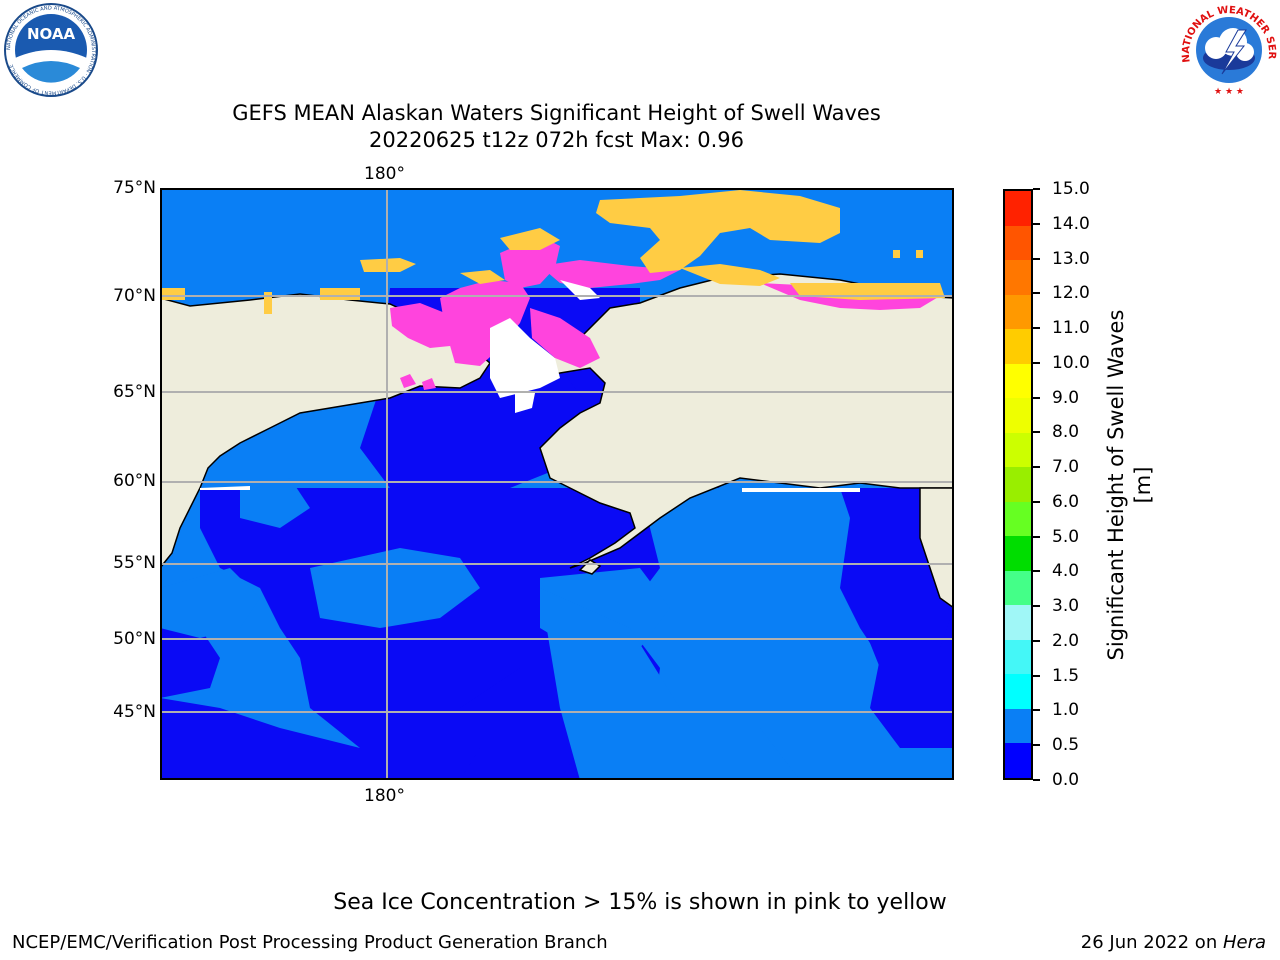  Describe the element at coordinates (134, 639) in the screenshot. I see `lat-label-50: 50°N` at that location.